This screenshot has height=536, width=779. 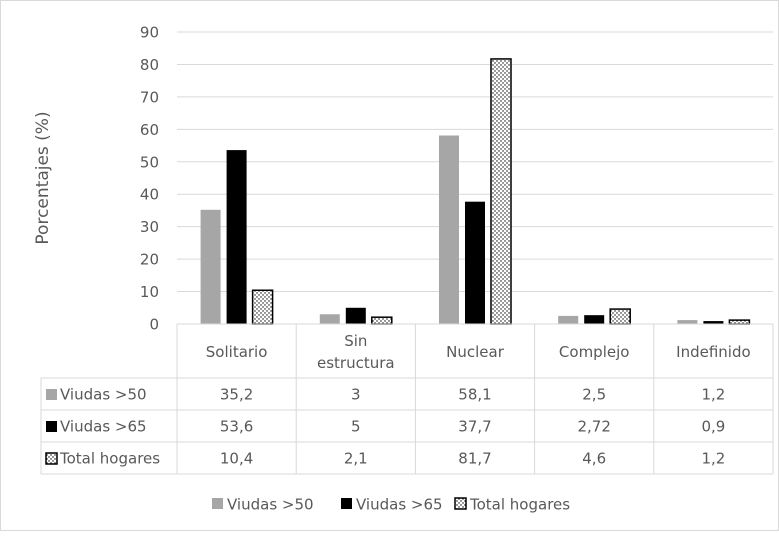 What do you see at coordinates (399, 505) in the screenshot?
I see `legend-label: Viudas >65` at bounding box center [399, 505].